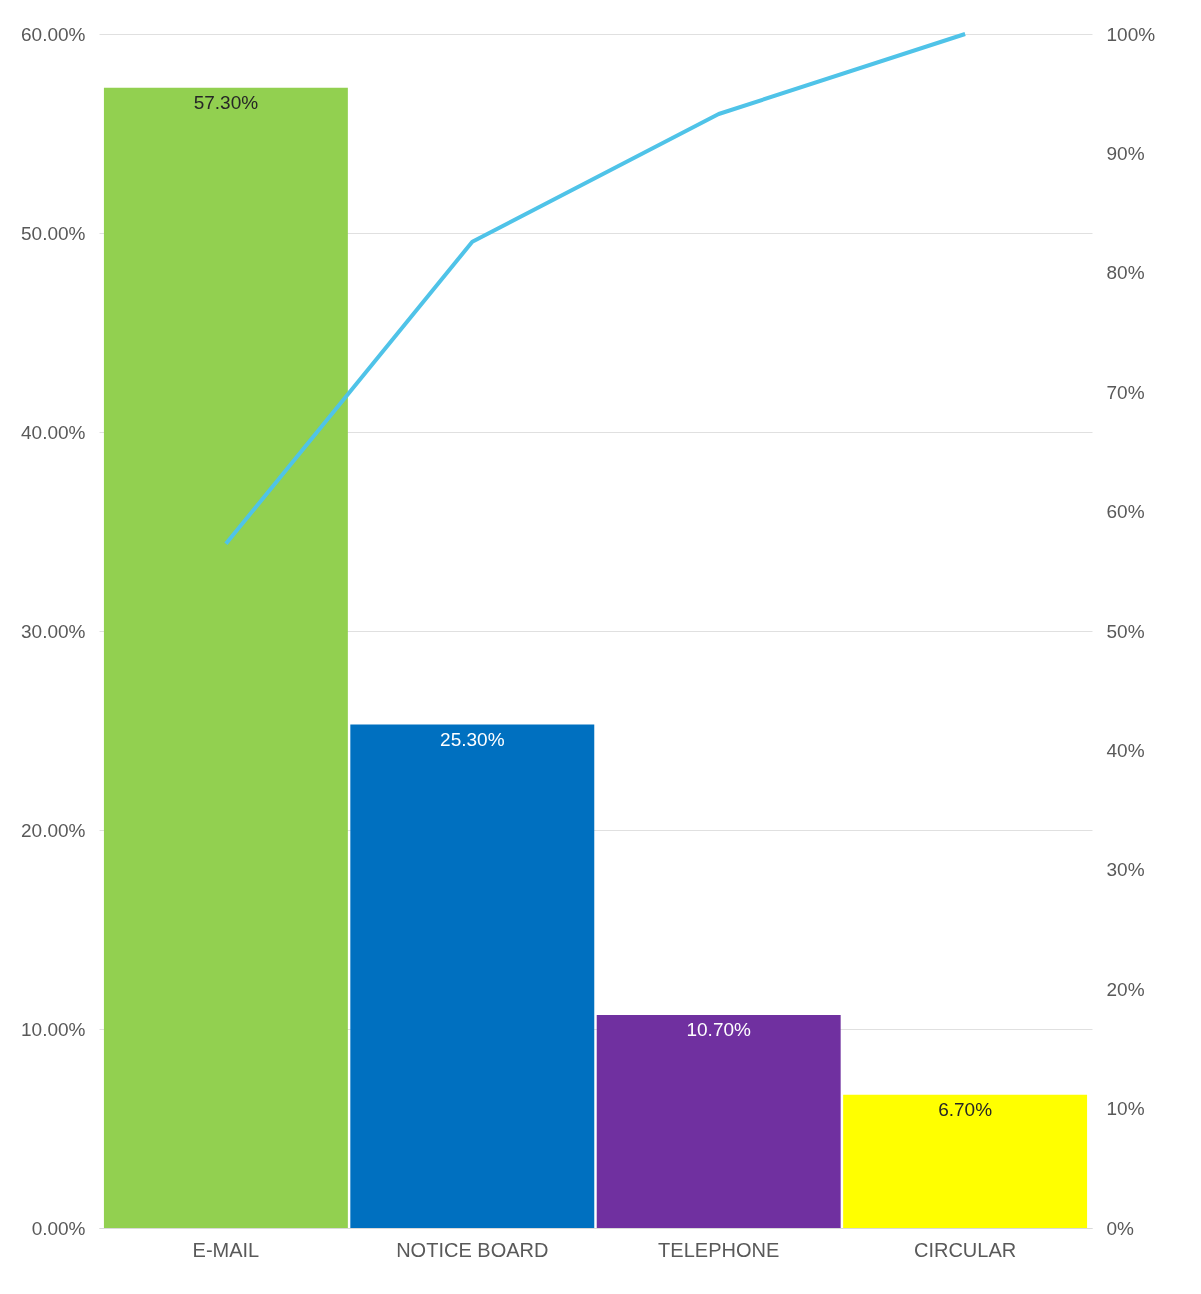 This screenshot has height=1294, width=1201. What do you see at coordinates (1125, 273) in the screenshot?
I see `y2-tick-label: 80%` at bounding box center [1125, 273].